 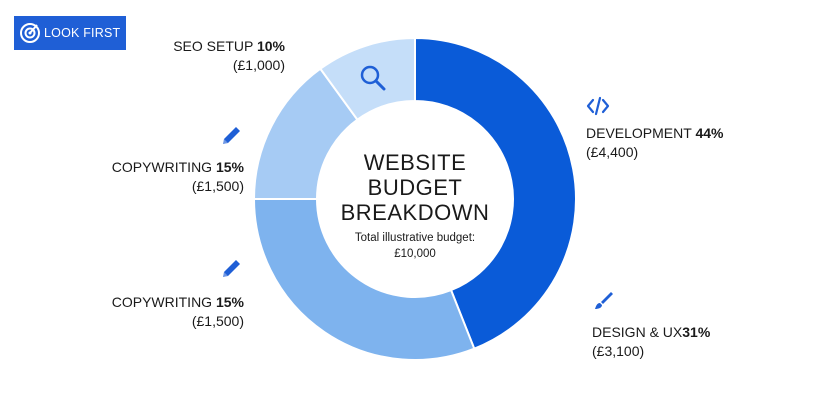 I want to click on logo-text: LOOK FIRST, so click(x=82, y=33).